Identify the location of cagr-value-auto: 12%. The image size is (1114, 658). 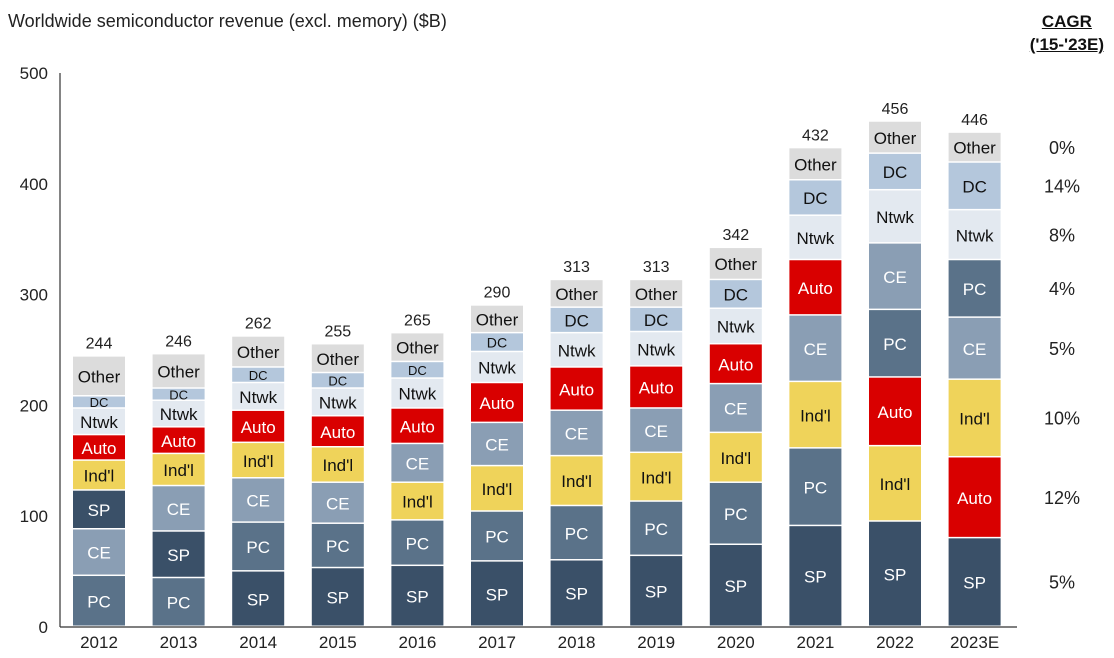
(1062, 498).